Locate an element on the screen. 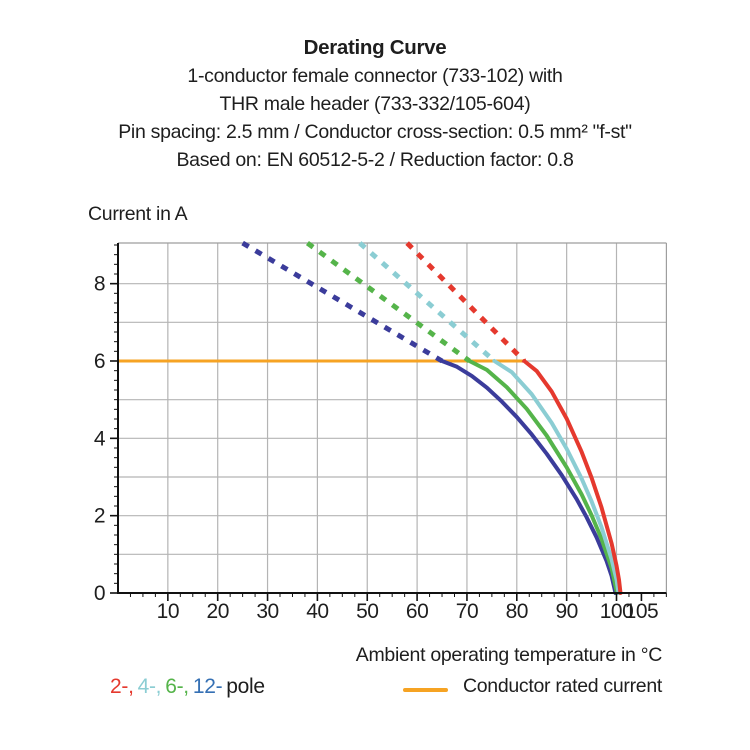 This screenshot has height=750, width=750. series-4-pole-dashed is located at coordinates (427, 302).